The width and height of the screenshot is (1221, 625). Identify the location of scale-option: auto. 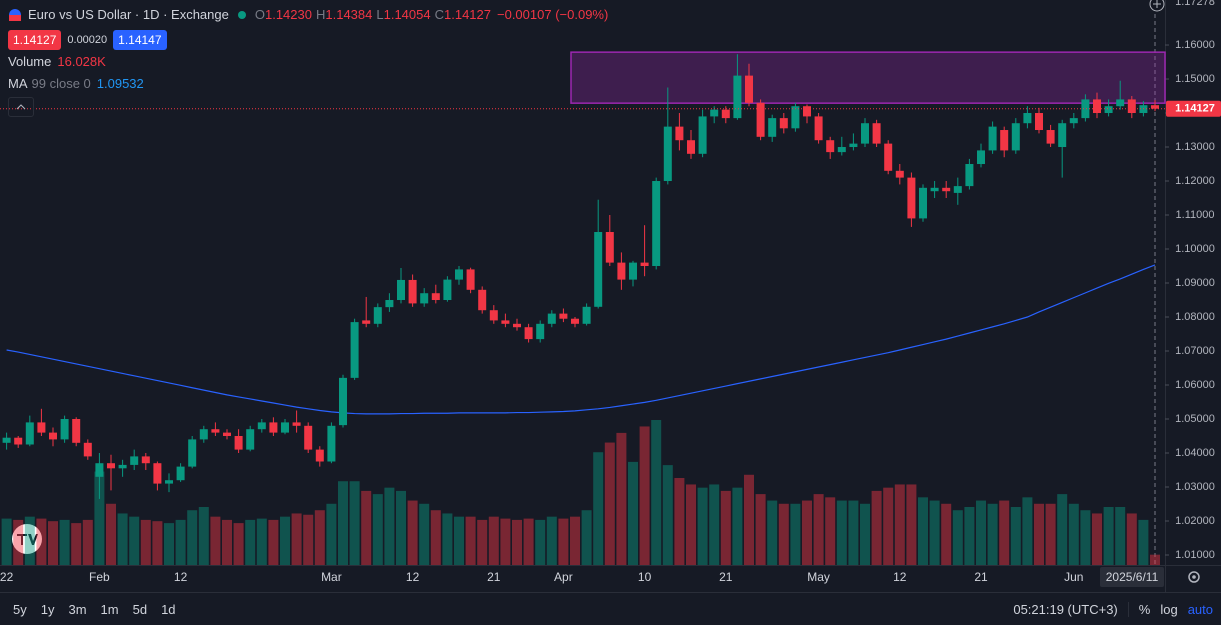
(1200, 609).